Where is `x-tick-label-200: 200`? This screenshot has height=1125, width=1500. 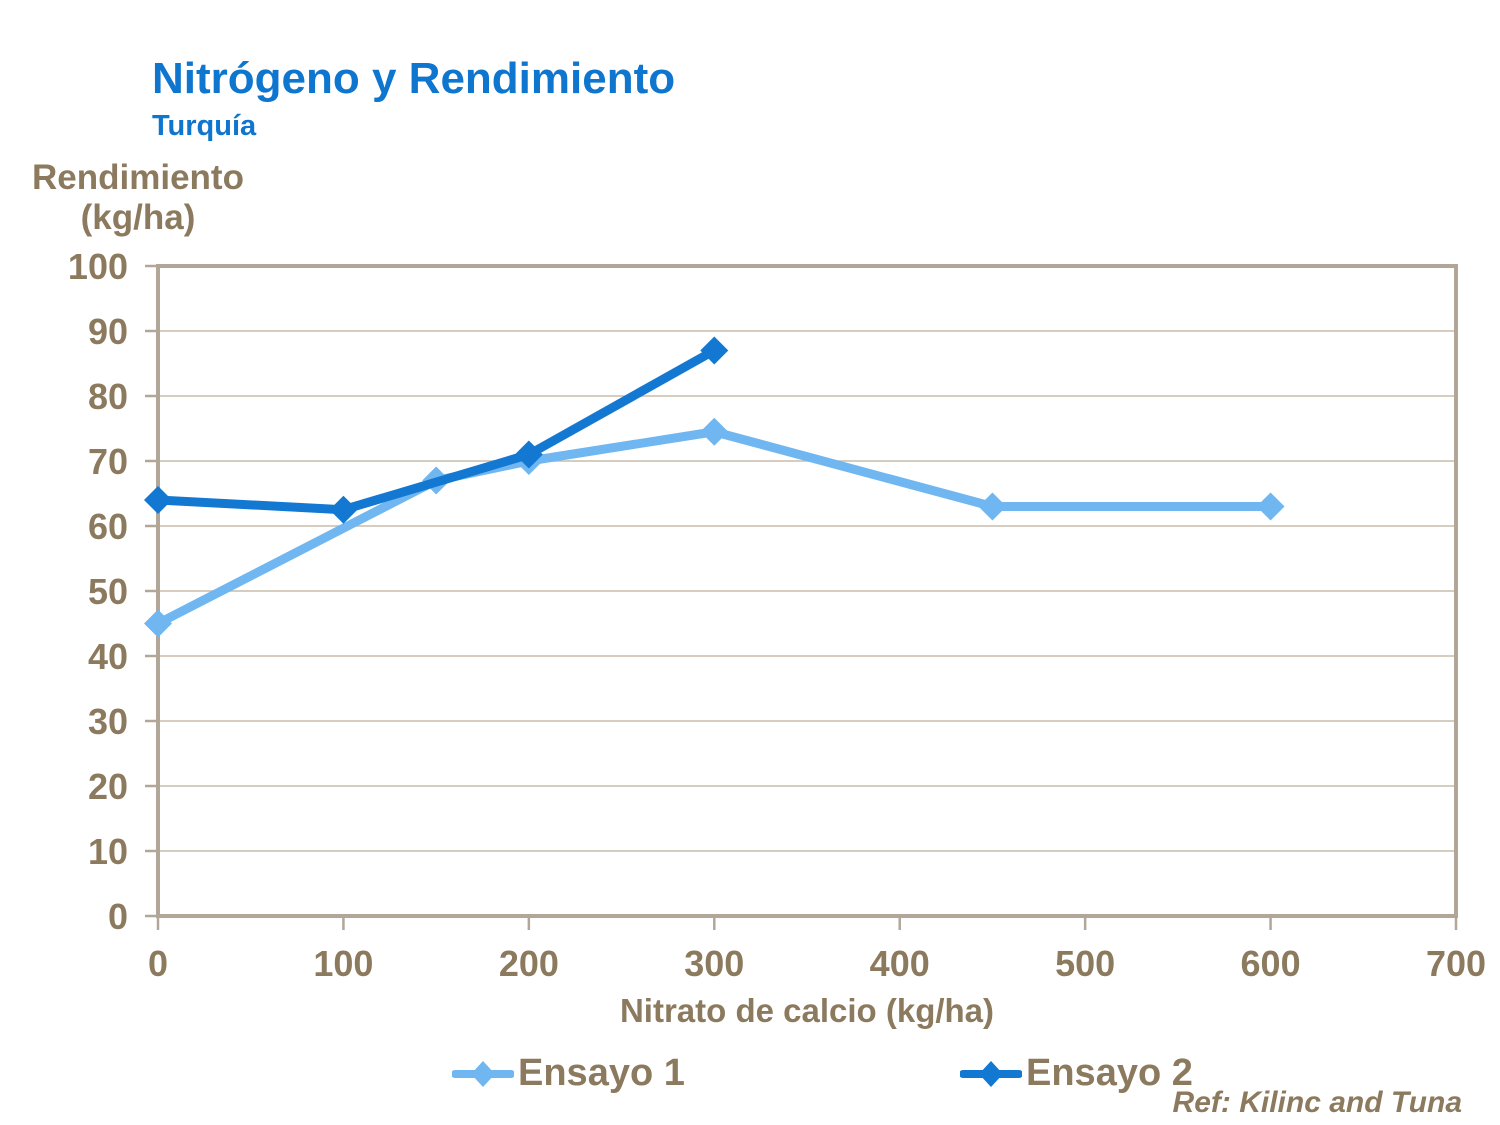 x-tick-label-200: 200 is located at coordinates (529, 963).